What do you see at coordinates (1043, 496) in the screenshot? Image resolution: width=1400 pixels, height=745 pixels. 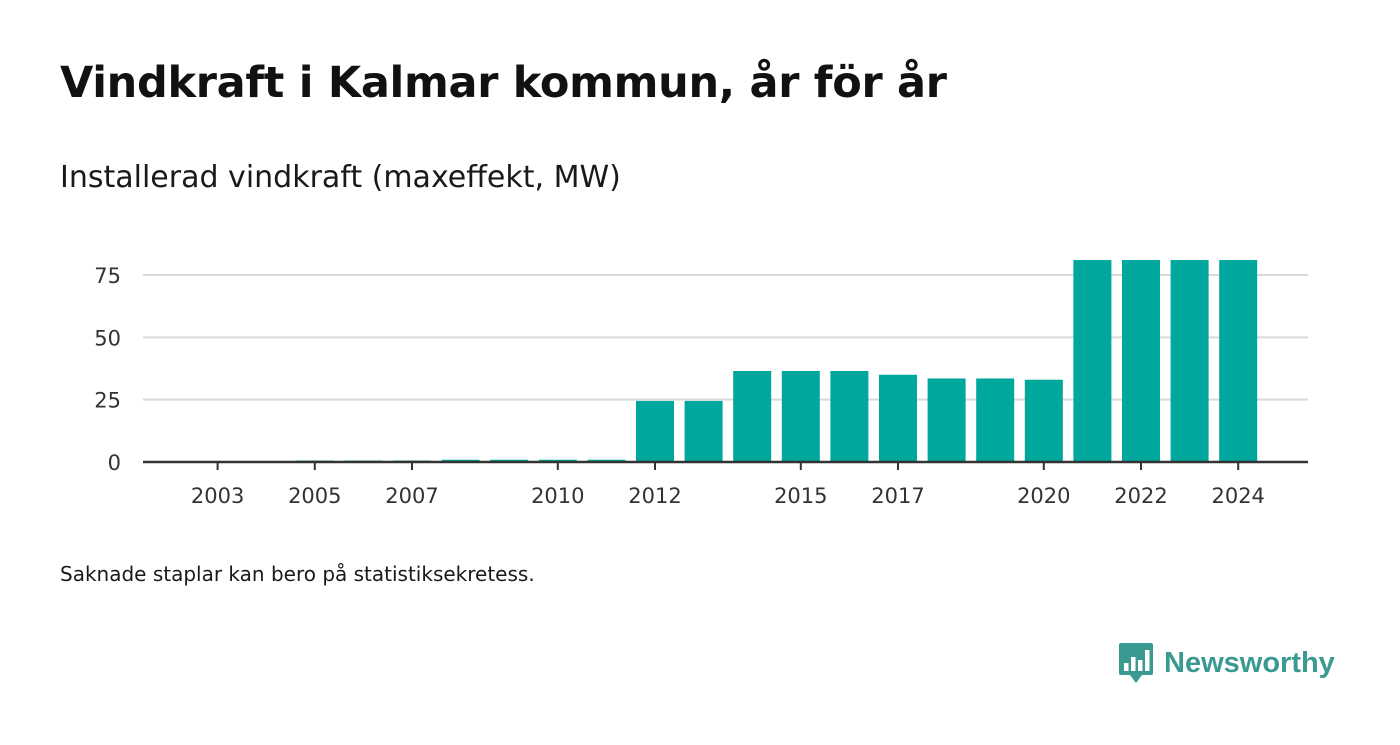 I see `x-tick-label: 2020` at bounding box center [1043, 496].